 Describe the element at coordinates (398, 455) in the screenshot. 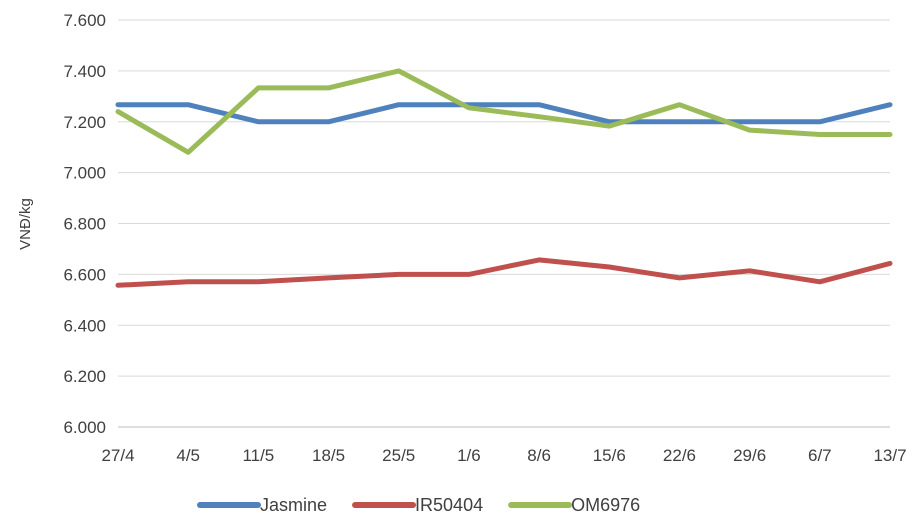

I see `x-tick-label: 25/5` at that location.